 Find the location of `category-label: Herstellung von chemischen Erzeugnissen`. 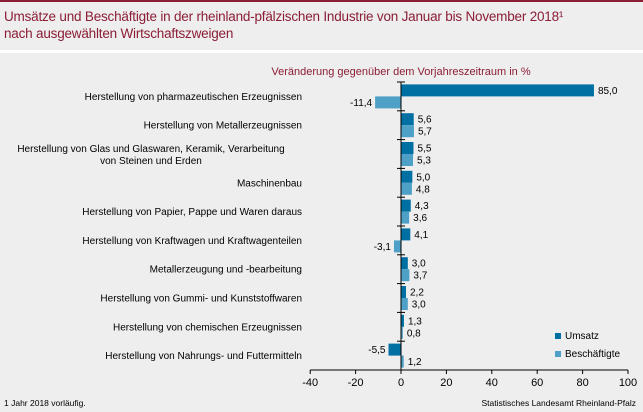

category-label: Herstellung von chemischen Erzeugnissen is located at coordinates (207, 327).